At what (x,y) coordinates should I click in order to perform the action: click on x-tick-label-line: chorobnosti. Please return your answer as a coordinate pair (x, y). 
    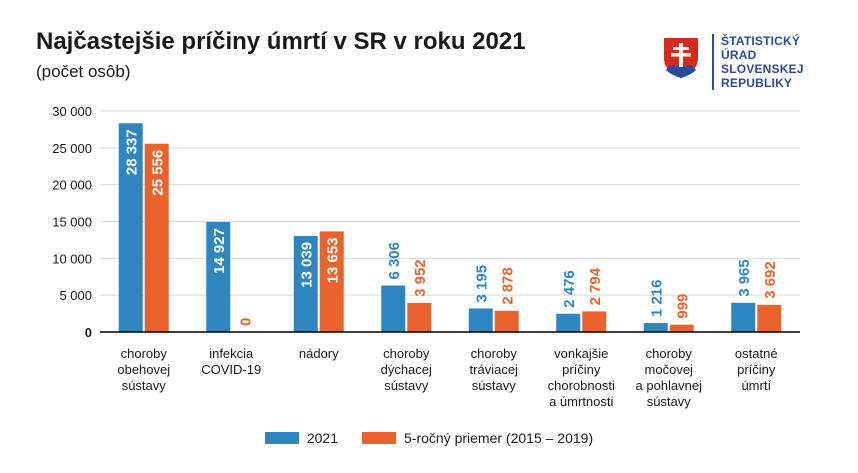
    Looking at the image, I should click on (581, 385).